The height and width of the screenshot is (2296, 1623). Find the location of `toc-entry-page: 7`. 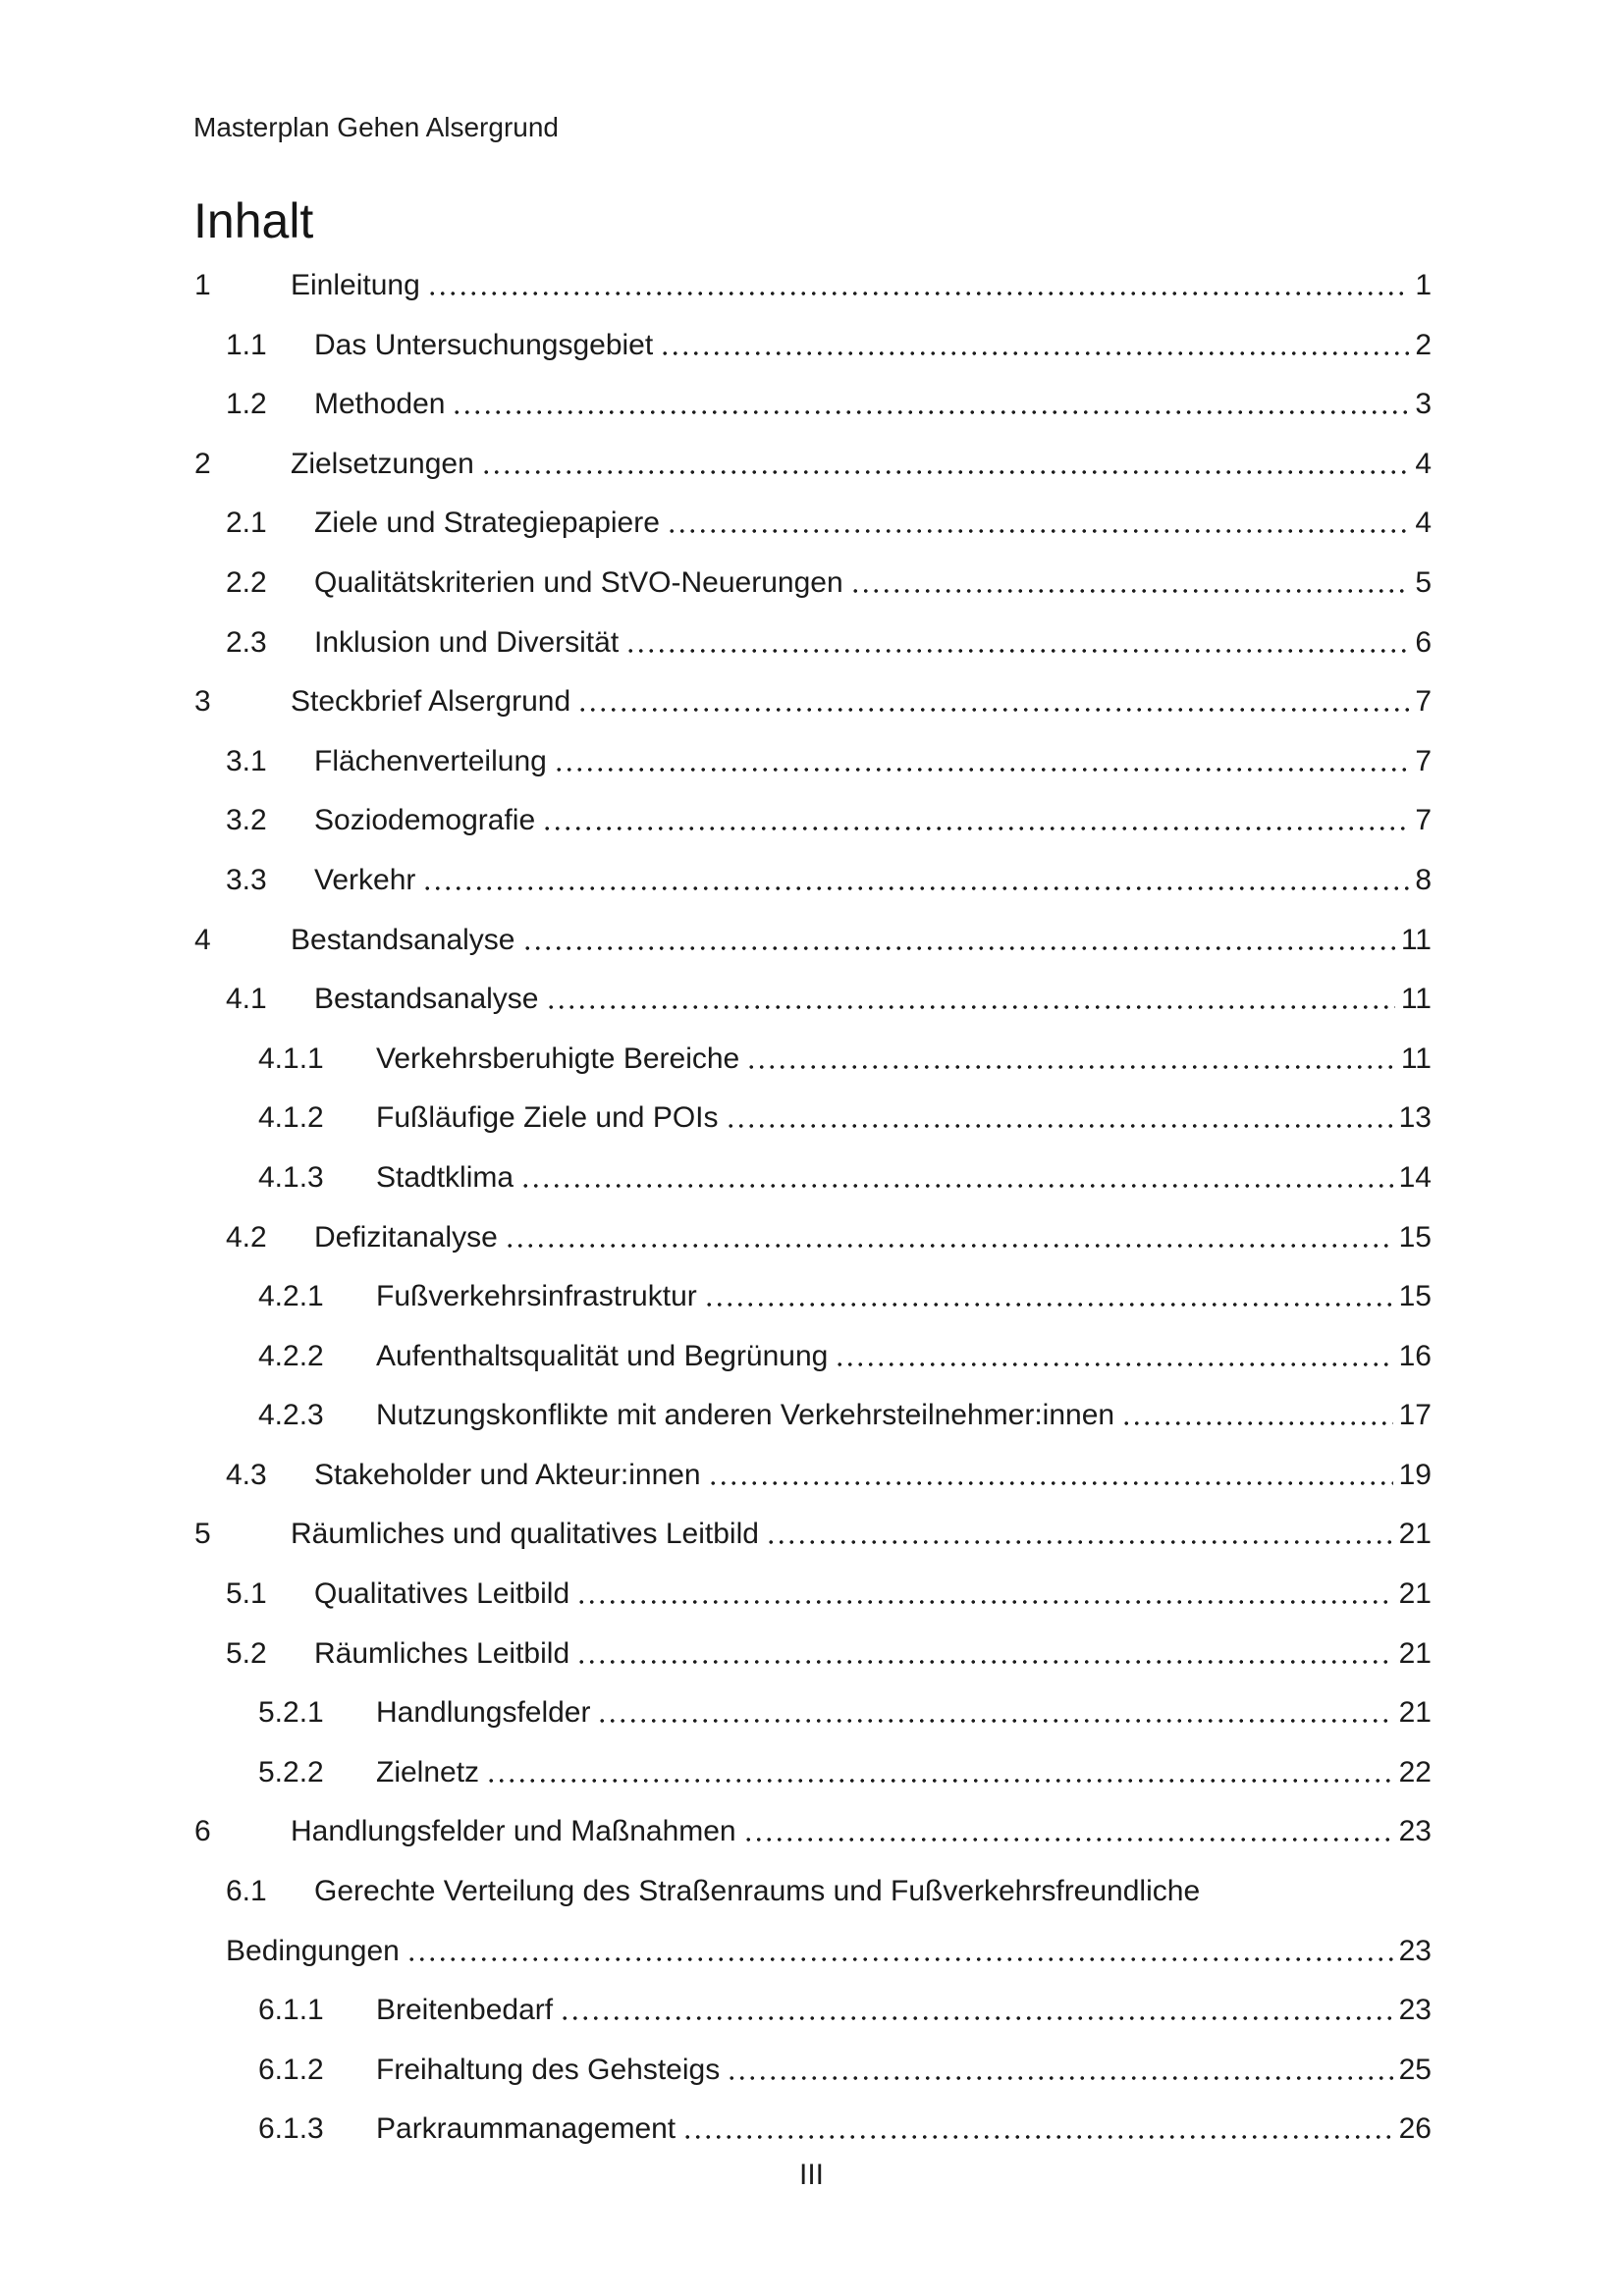

toc-entry-page: 7 is located at coordinates (1424, 760).